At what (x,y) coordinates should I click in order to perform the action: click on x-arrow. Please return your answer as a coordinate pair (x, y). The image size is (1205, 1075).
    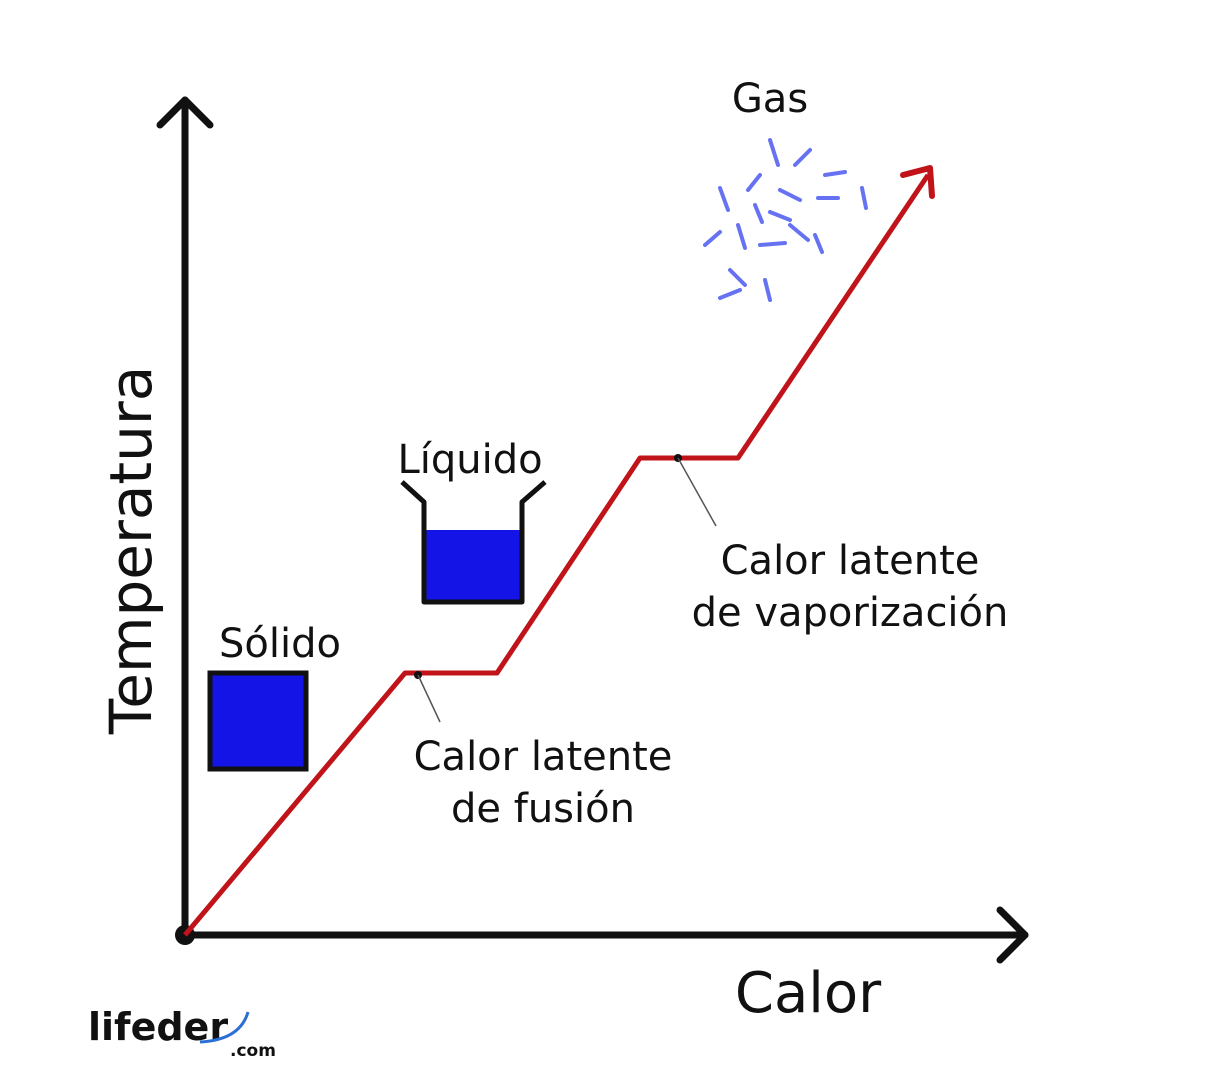
    Looking at the image, I should click on (1012, 935).